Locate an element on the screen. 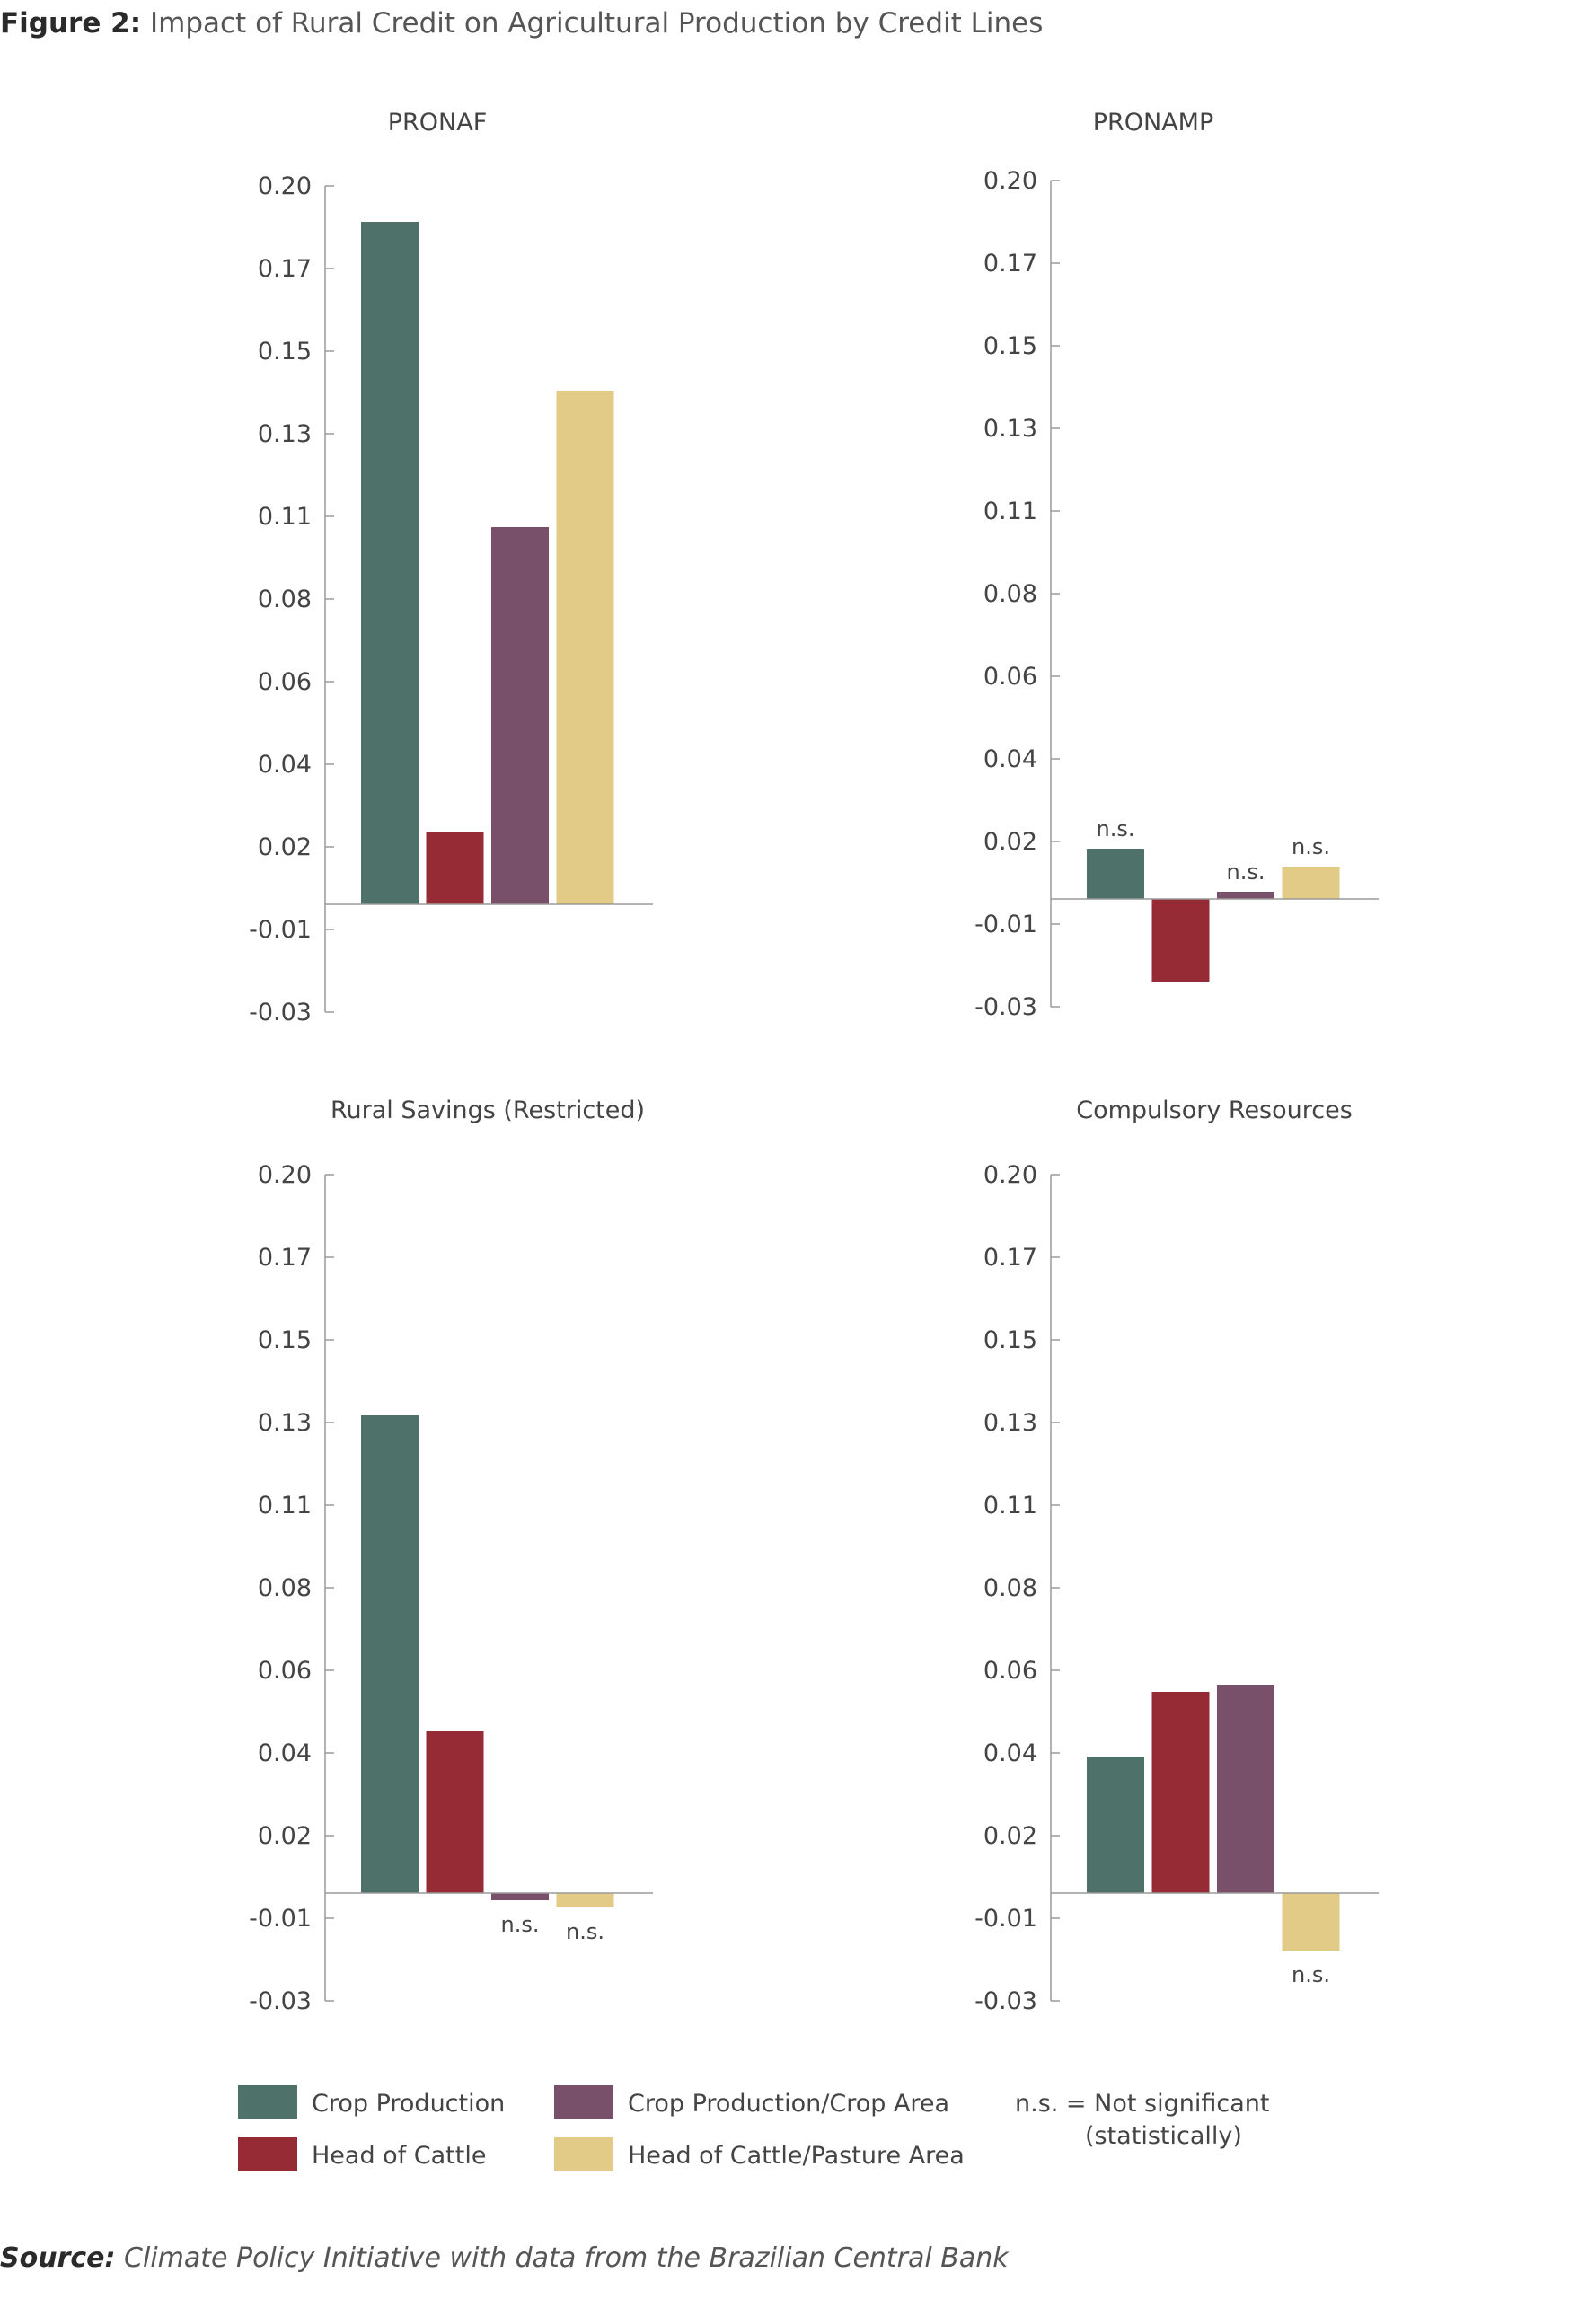 The width and height of the screenshot is (1596, 2299). compulsory-resources-bar-head-of-cattle-pasture-area is located at coordinates (1311, 1922).